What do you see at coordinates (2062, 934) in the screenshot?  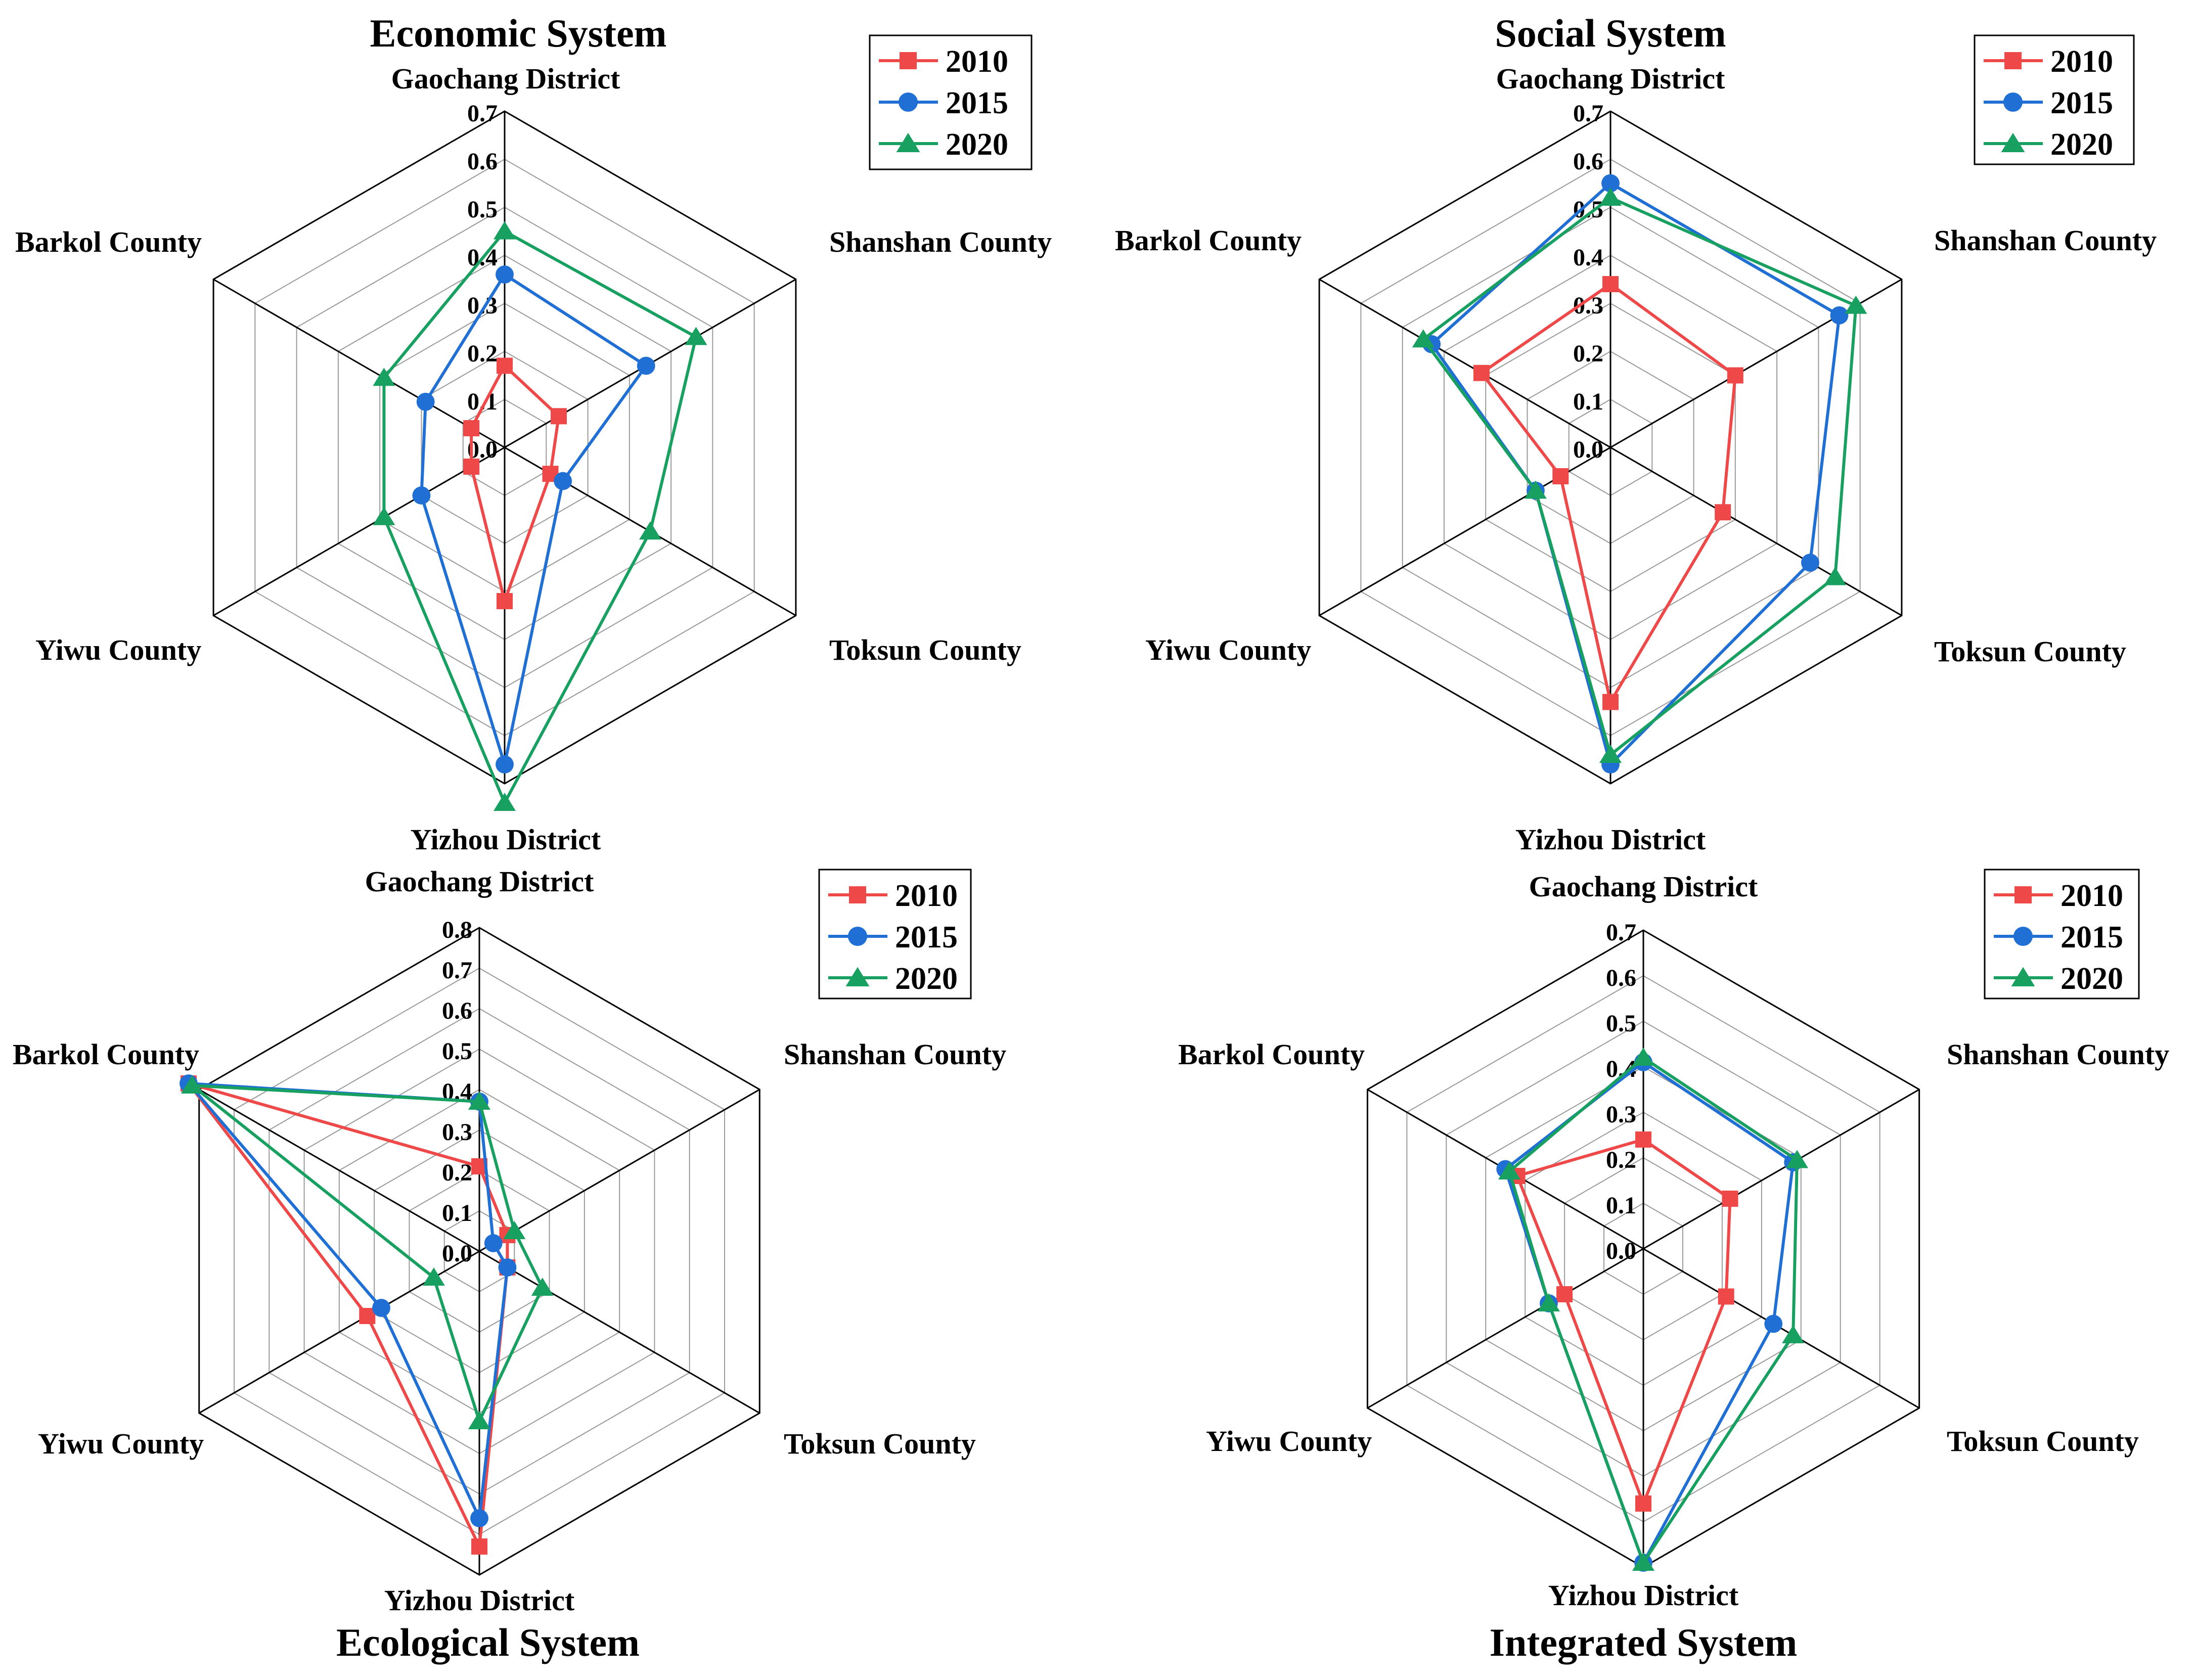 I see `legend: 2010 2015 2020` at bounding box center [2062, 934].